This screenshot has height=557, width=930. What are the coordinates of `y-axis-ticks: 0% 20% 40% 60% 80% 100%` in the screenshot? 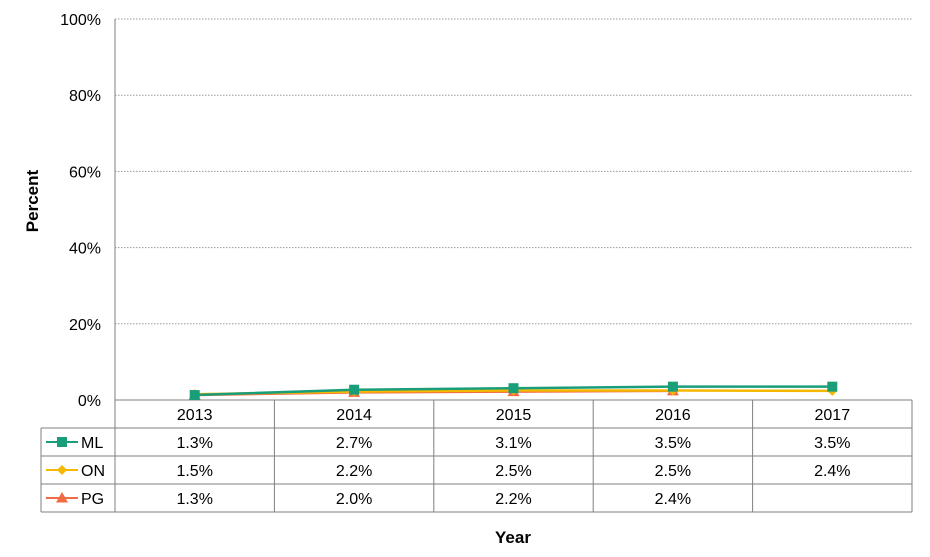 It's located at (80, 211).